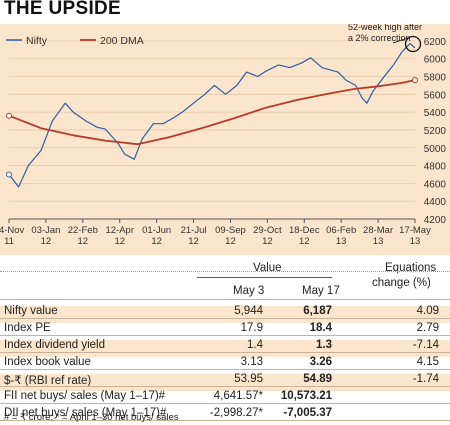 The image size is (450, 425). Describe the element at coordinates (324, 345) in the screenshot. I see `row-may17: 1.3` at that location.